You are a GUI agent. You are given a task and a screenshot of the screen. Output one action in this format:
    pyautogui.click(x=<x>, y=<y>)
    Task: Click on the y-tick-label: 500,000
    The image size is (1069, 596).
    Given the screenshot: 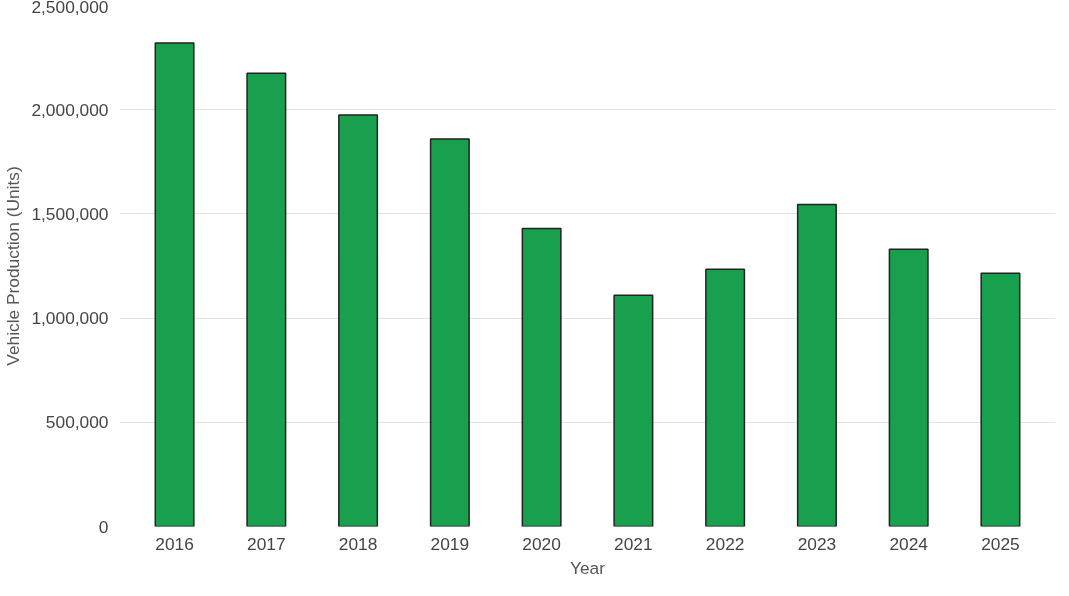 What is the action you would take?
    pyautogui.click(x=77, y=422)
    